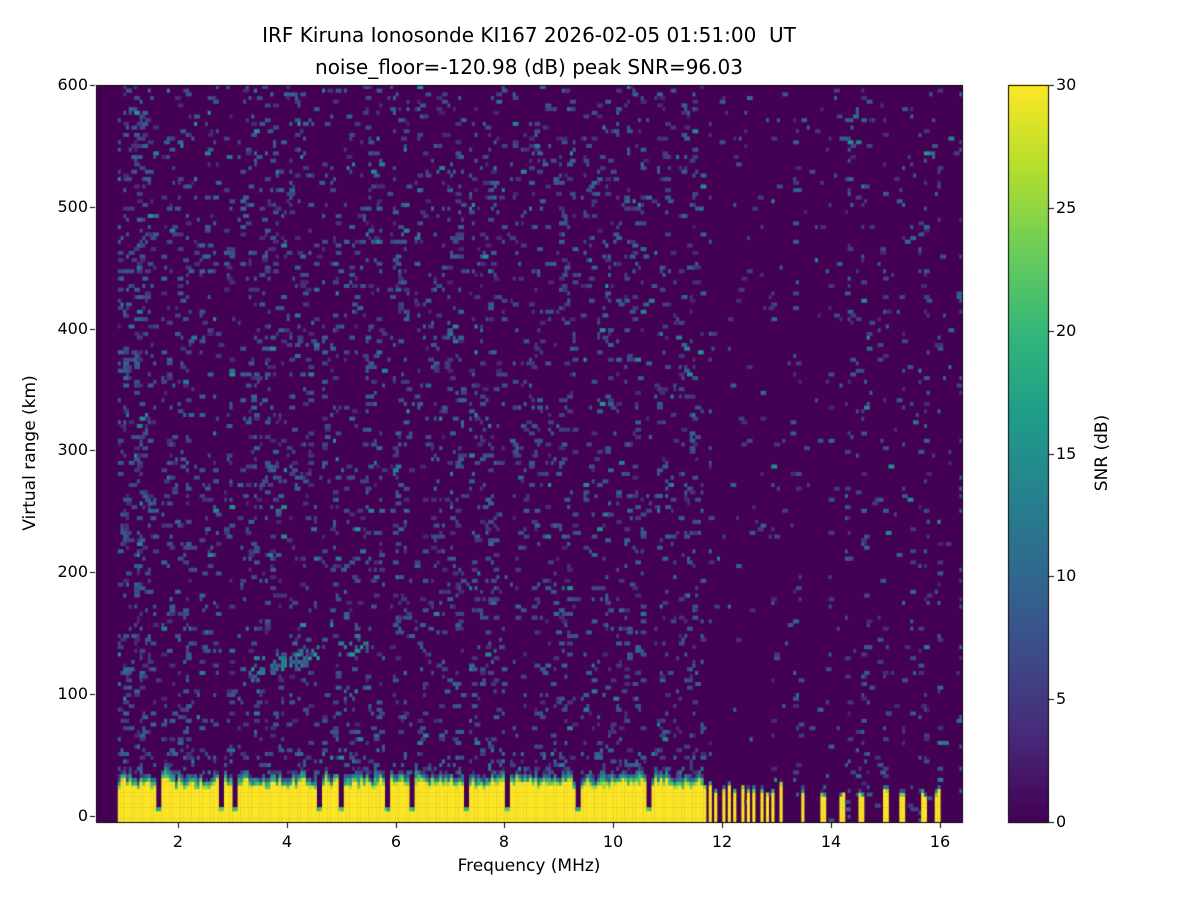  Describe the element at coordinates (613, 841) in the screenshot. I see `x-tick-label: 10` at that location.